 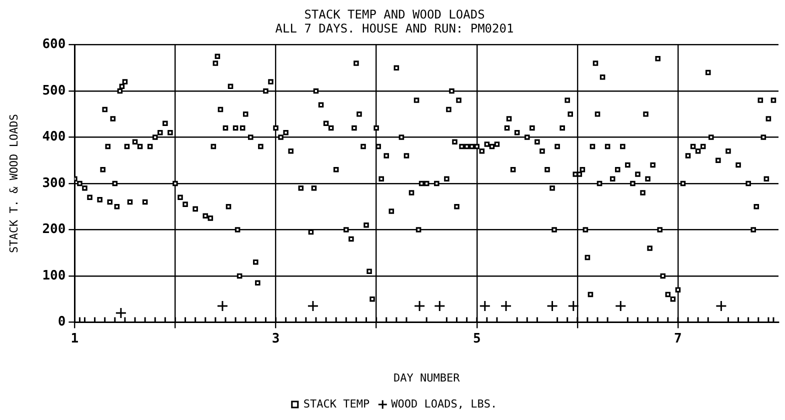 What do you see at coordinates (394, 29) in the screenshot?
I see `chart-subtitle: ALL 7 DAYS. HOUSE AND RUN: PM0201` at bounding box center [394, 29].